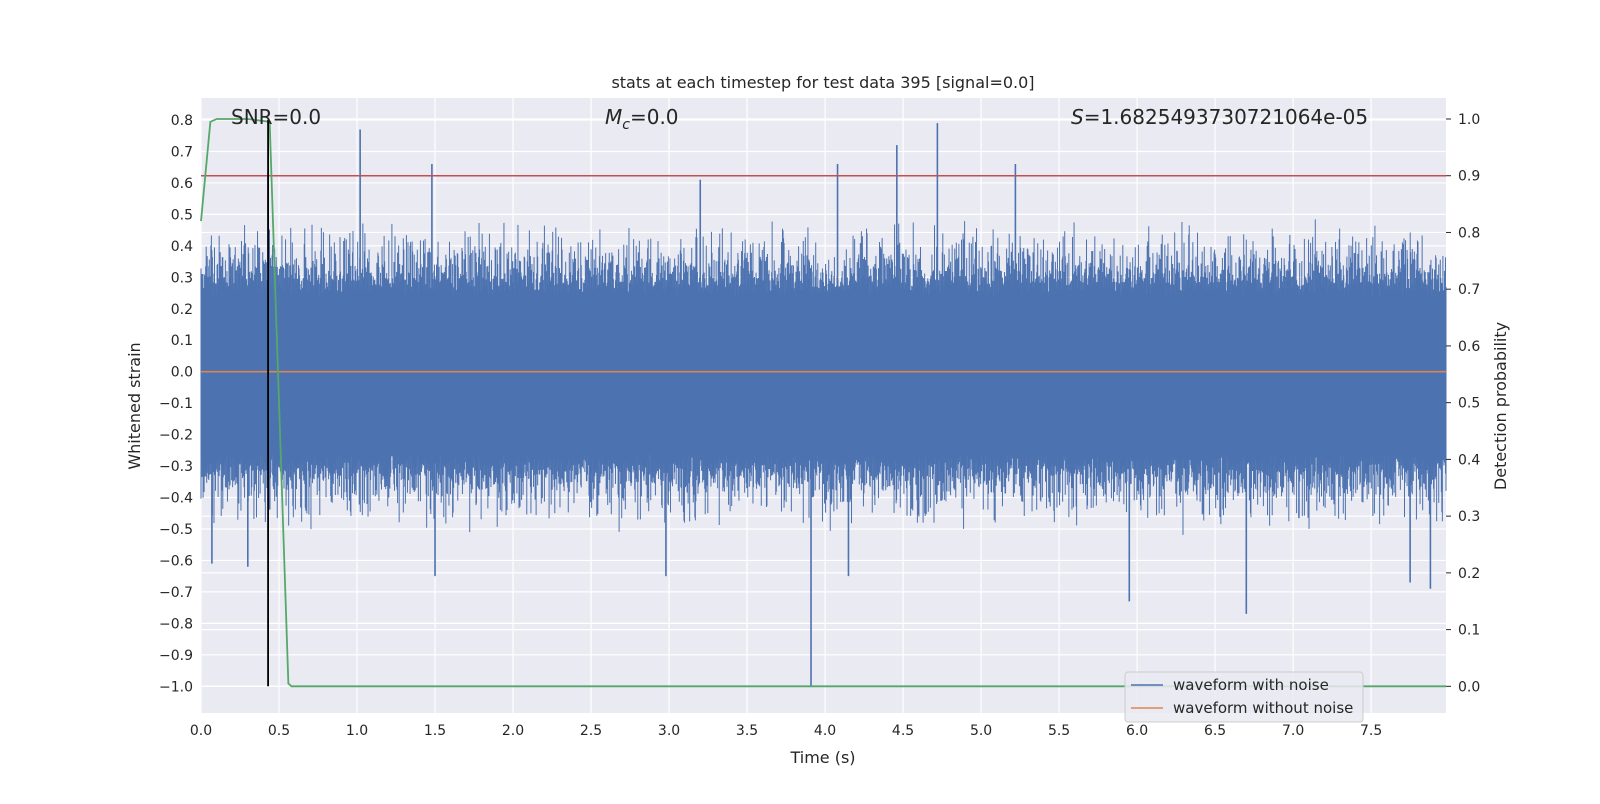 The width and height of the screenshot is (1600, 804). Describe the element at coordinates (903, 731) in the screenshot. I see `x-tick-label: 4.5` at that location.